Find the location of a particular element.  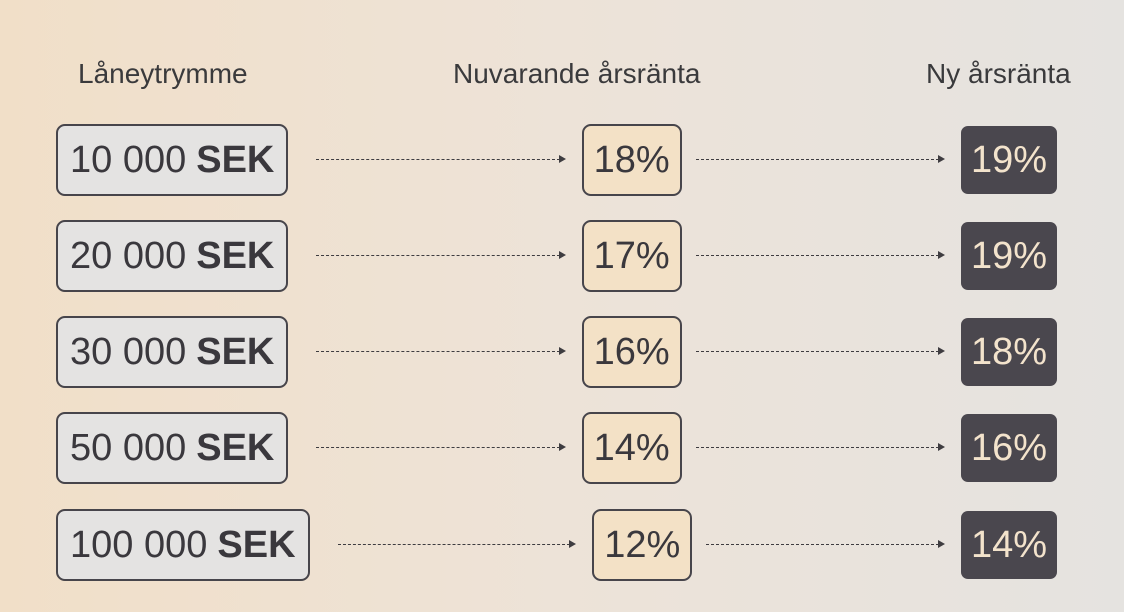

loan-amount-box: 50 000 SEK is located at coordinates (172, 448).